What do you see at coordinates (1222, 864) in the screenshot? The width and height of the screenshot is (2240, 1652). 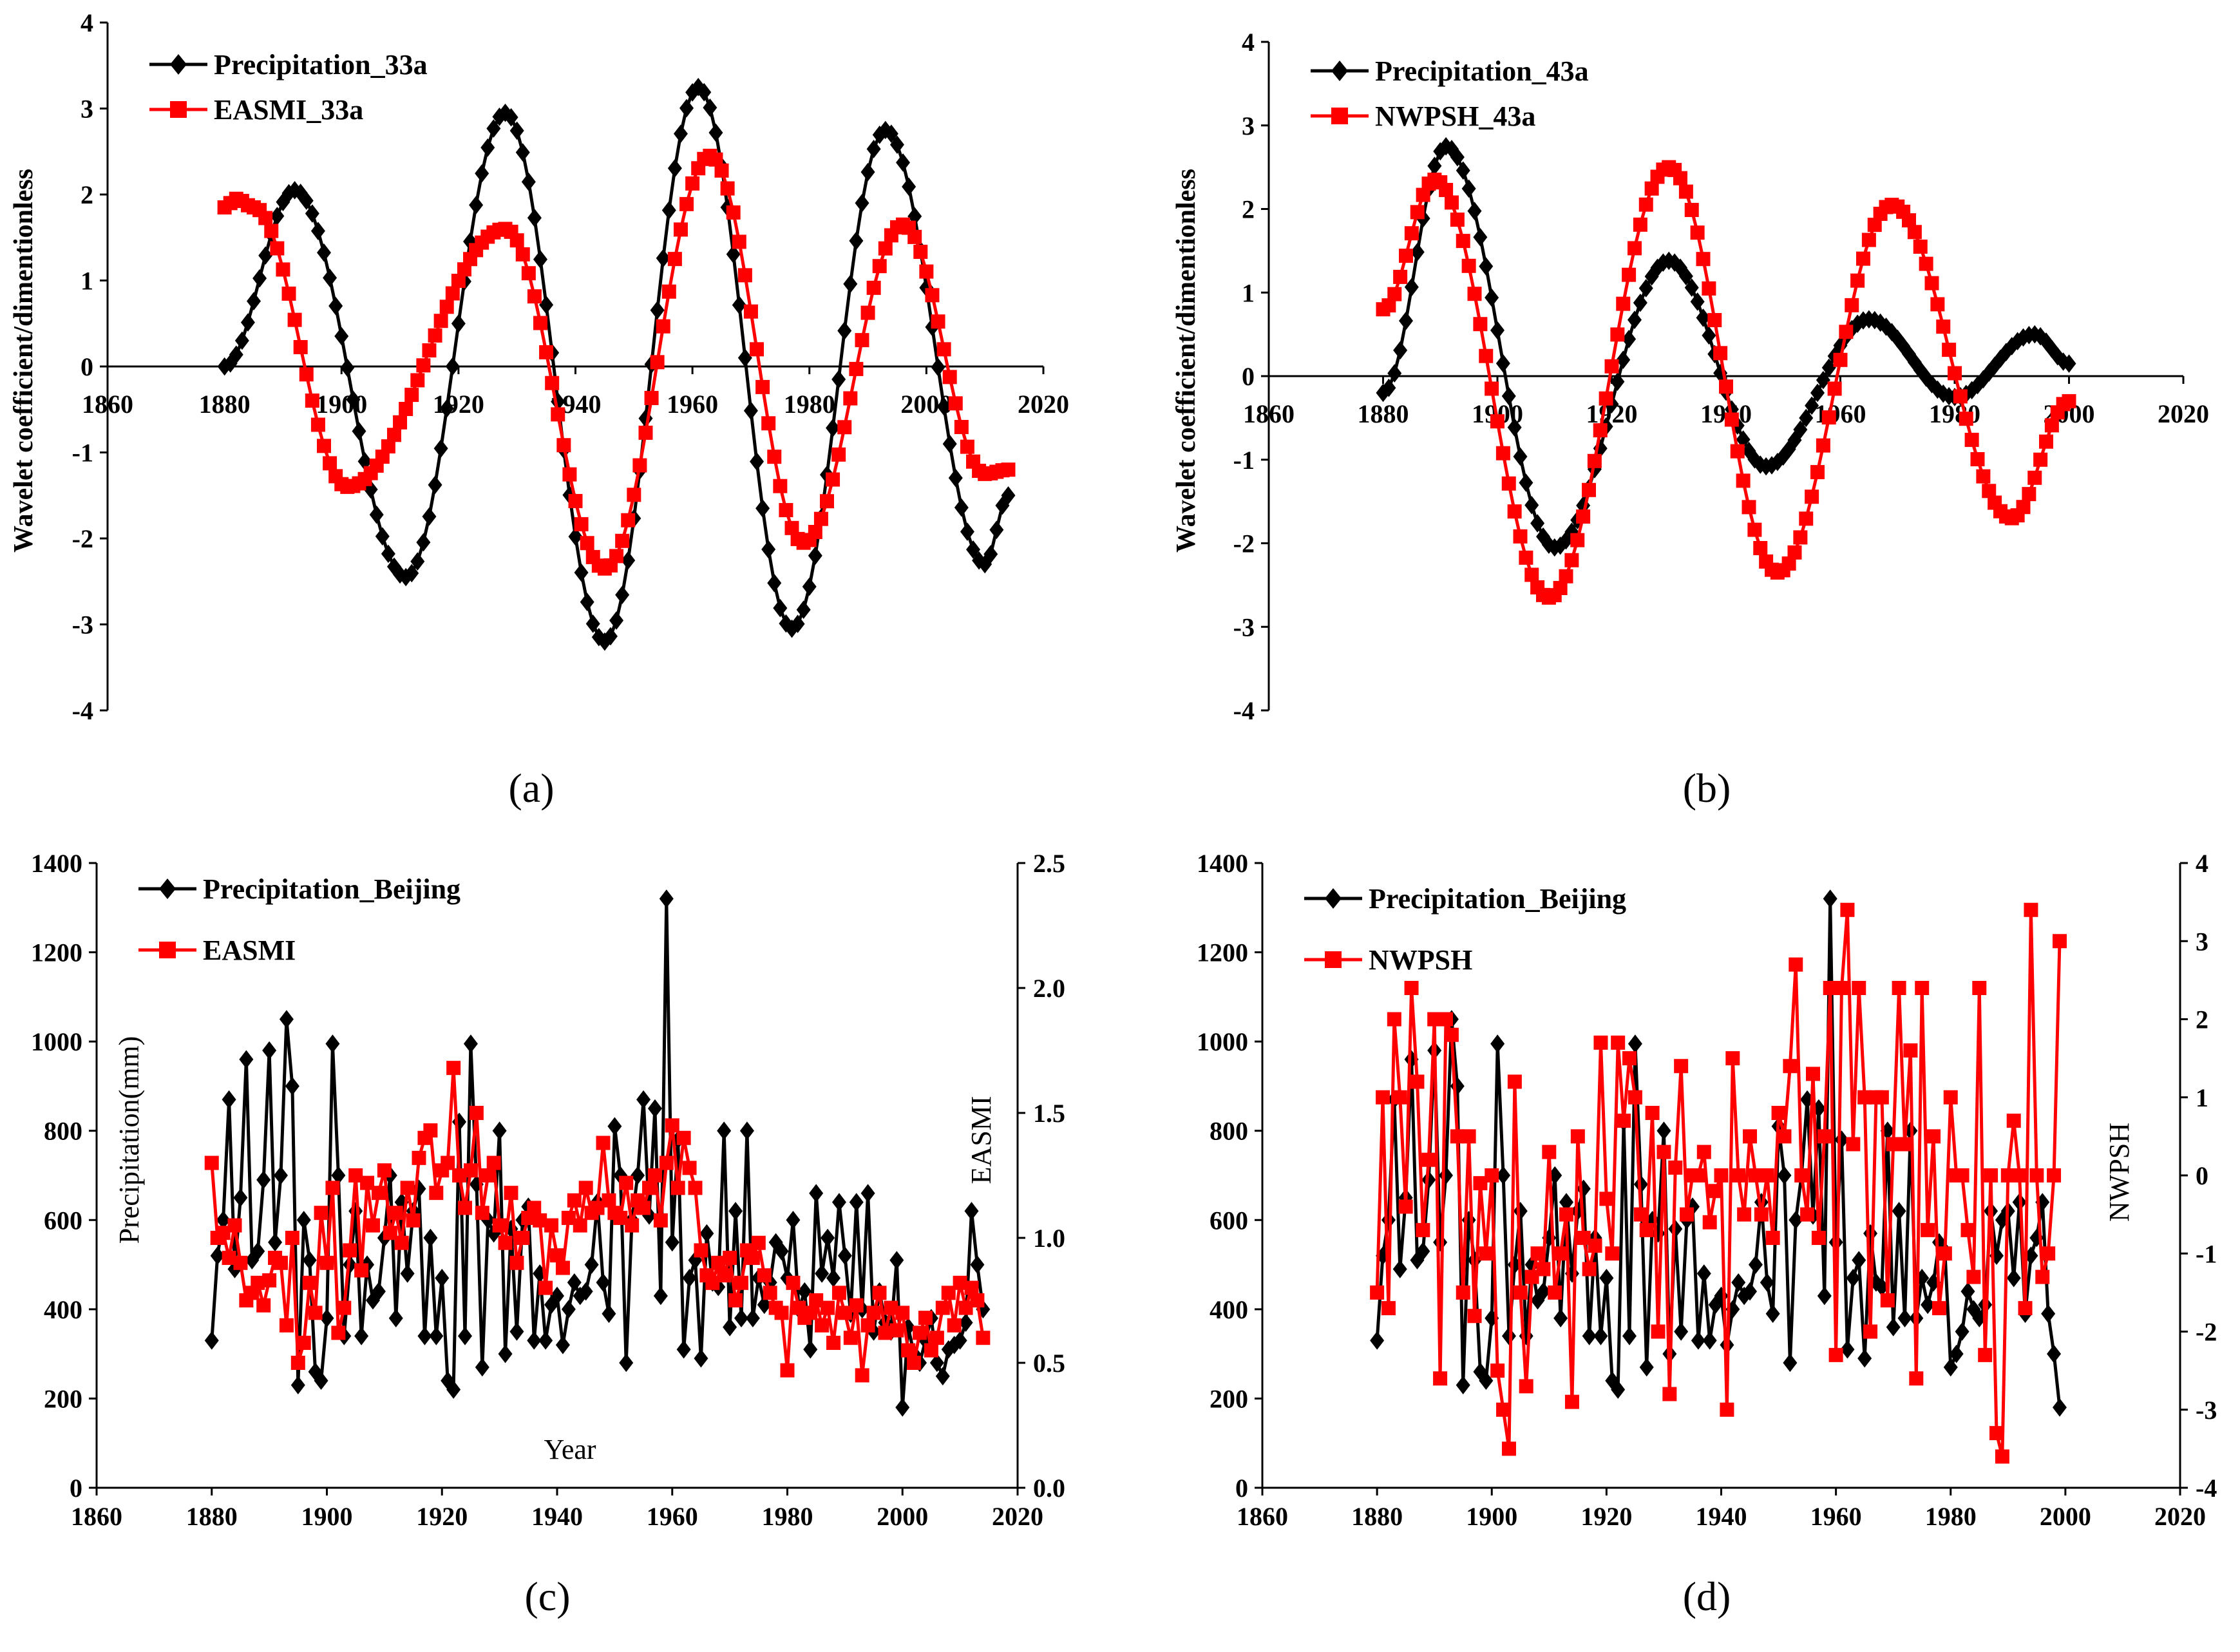 I see `y-tick-label: 1400` at bounding box center [1222, 864].